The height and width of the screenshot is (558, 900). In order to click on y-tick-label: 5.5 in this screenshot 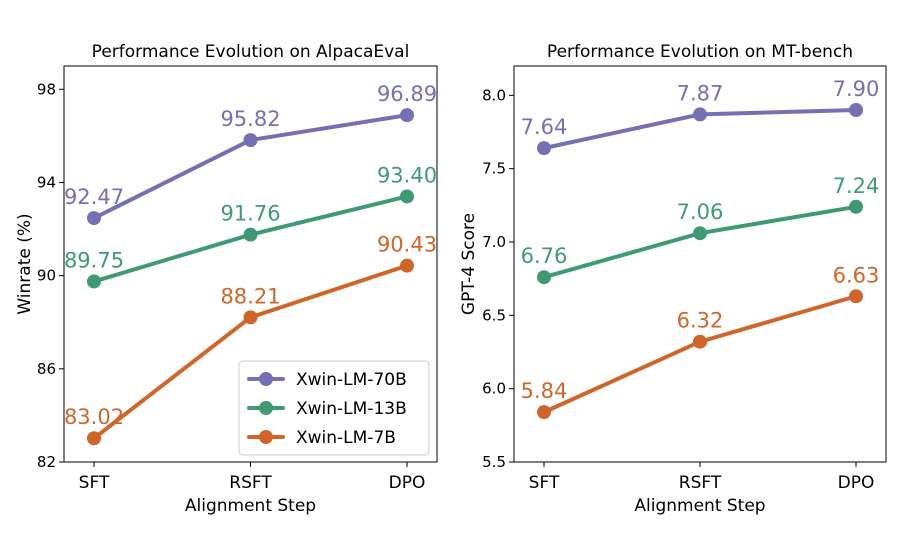, I will do `click(494, 462)`.